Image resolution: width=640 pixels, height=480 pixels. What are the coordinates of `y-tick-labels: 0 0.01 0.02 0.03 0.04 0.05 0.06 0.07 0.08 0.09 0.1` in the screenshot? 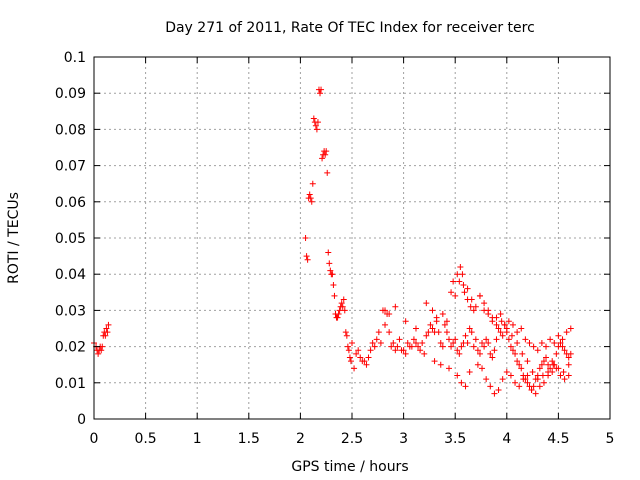 It's located at (70, 239).